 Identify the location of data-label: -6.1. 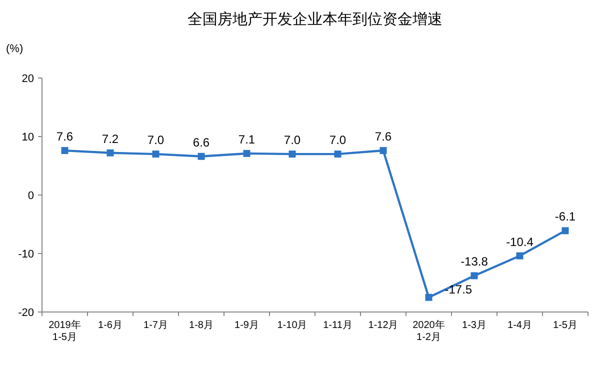
(565, 217).